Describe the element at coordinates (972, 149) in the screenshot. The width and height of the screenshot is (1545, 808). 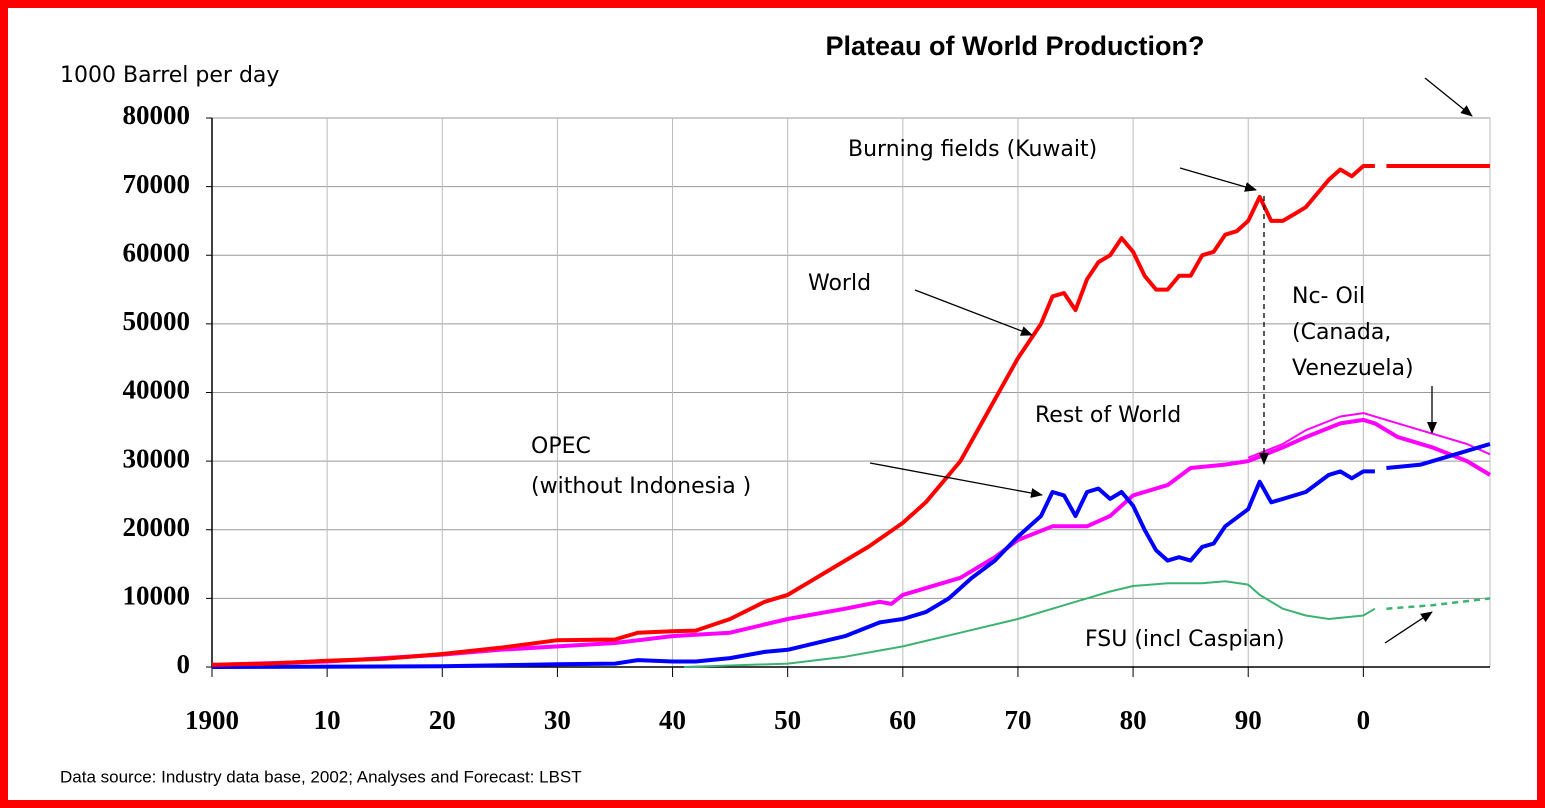
I see `annotation: Burning fields (Kuwait)` at that location.